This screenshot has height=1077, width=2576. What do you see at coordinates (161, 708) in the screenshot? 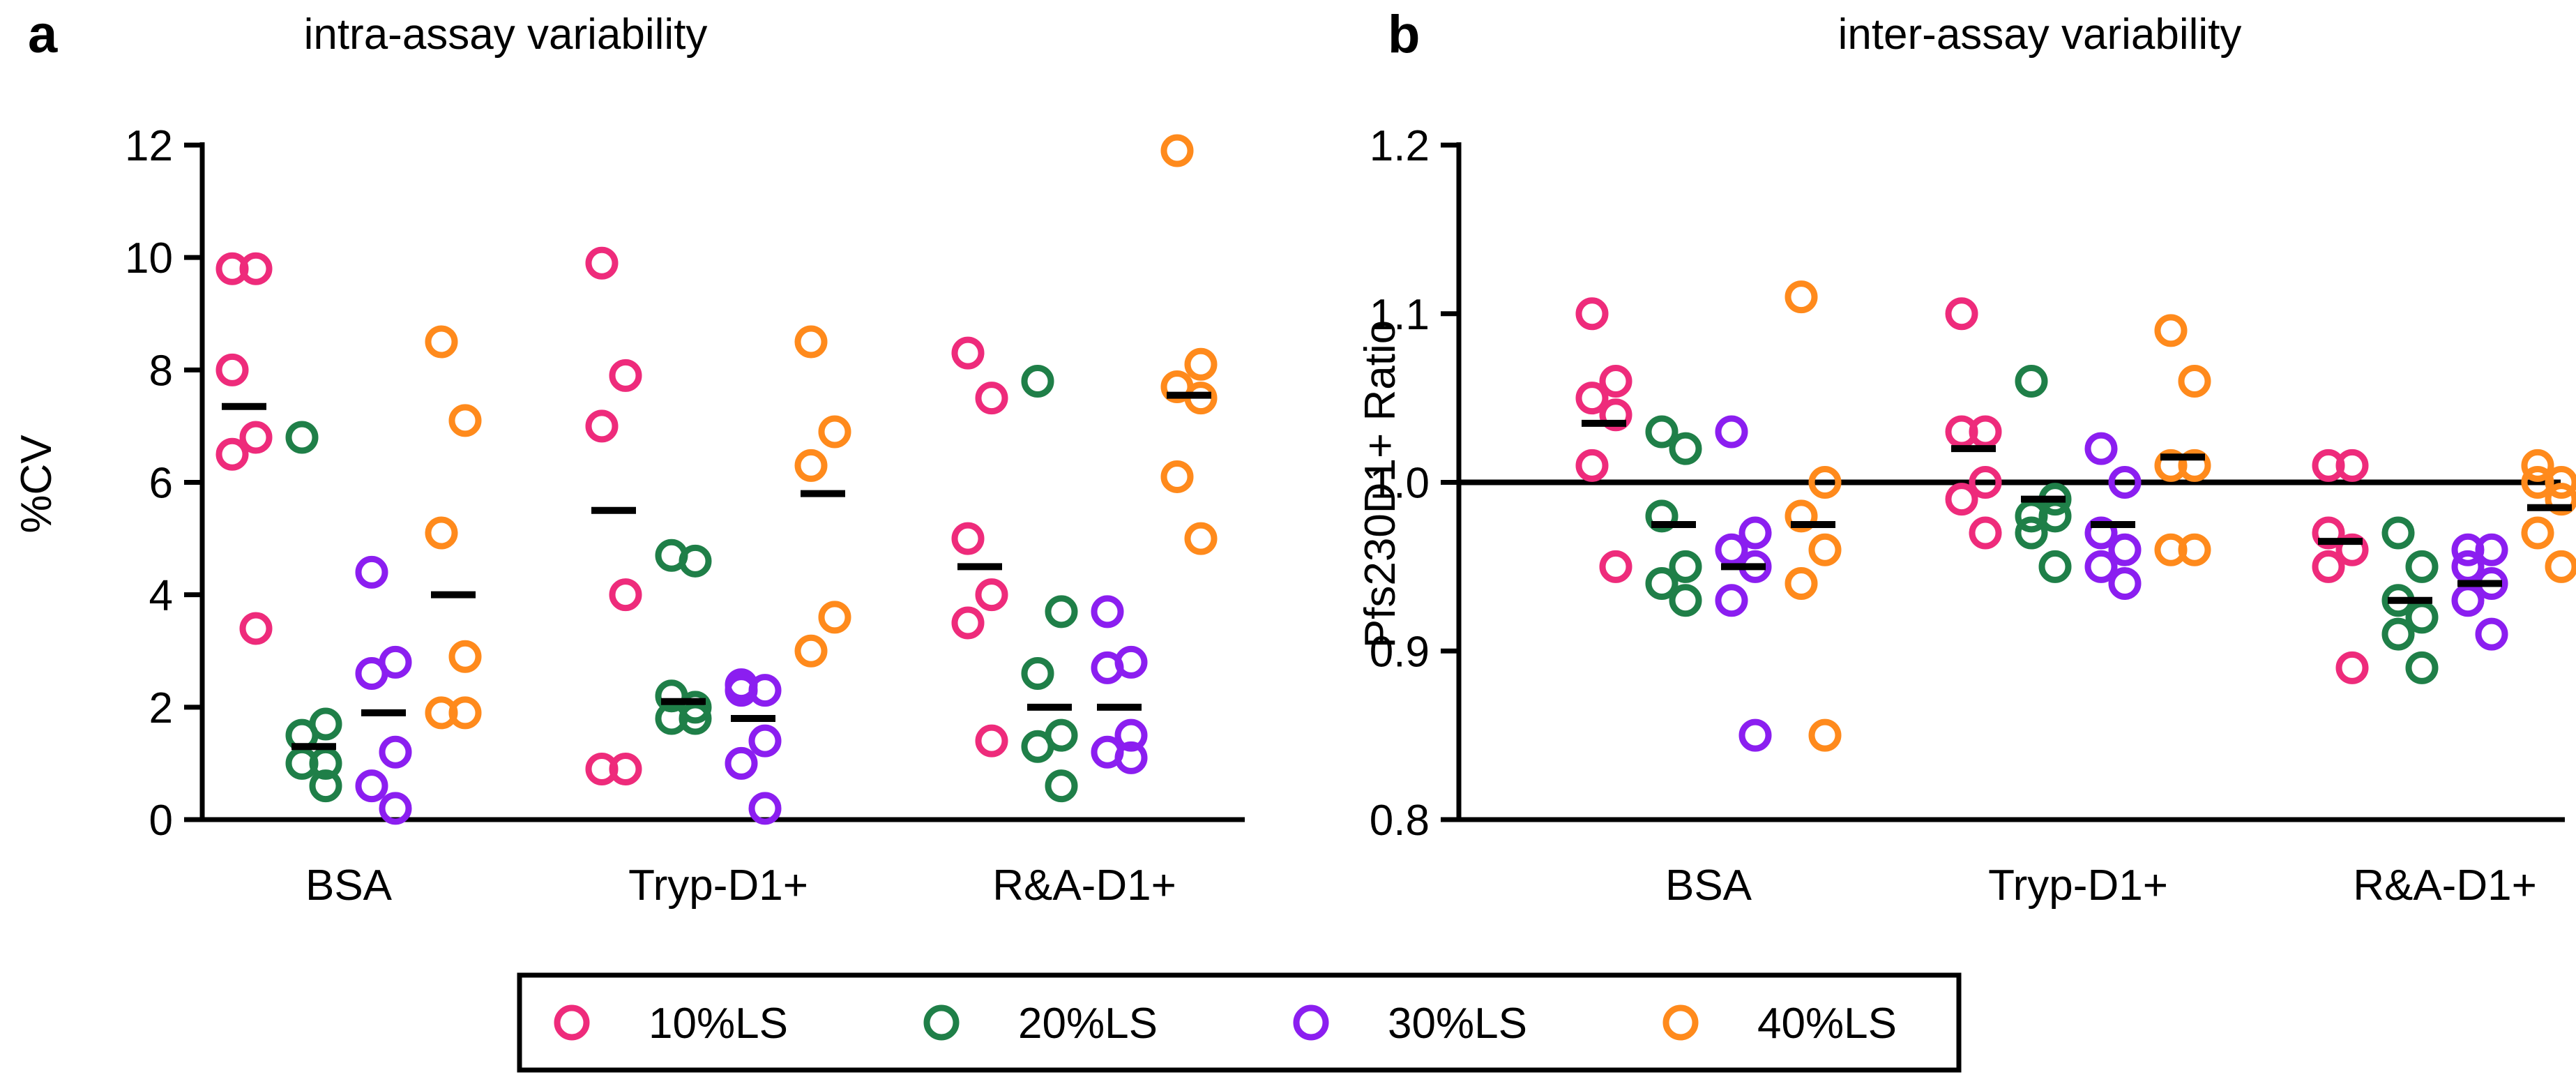
I see `y-tick-label: 2` at bounding box center [161, 708].